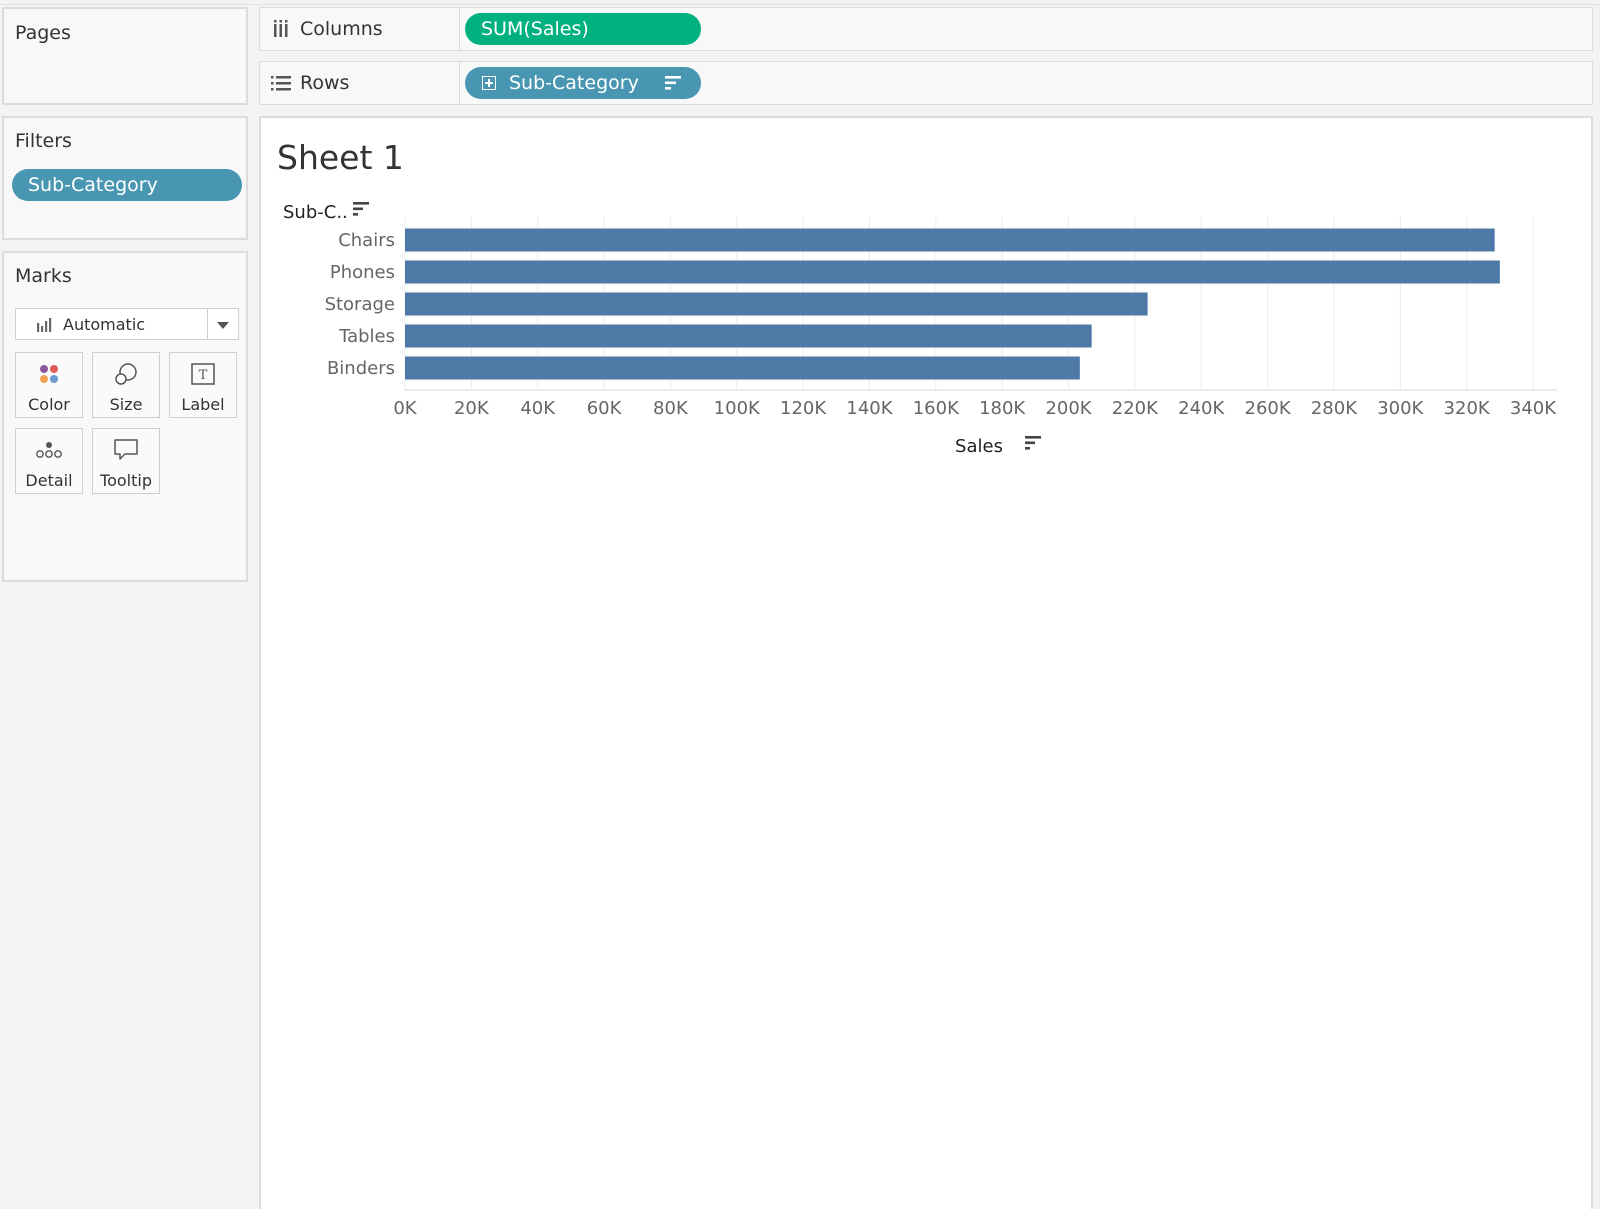 The width and height of the screenshot is (1600, 1209). What do you see at coordinates (1467, 408) in the screenshot?
I see `x-tick-label: 320K` at bounding box center [1467, 408].